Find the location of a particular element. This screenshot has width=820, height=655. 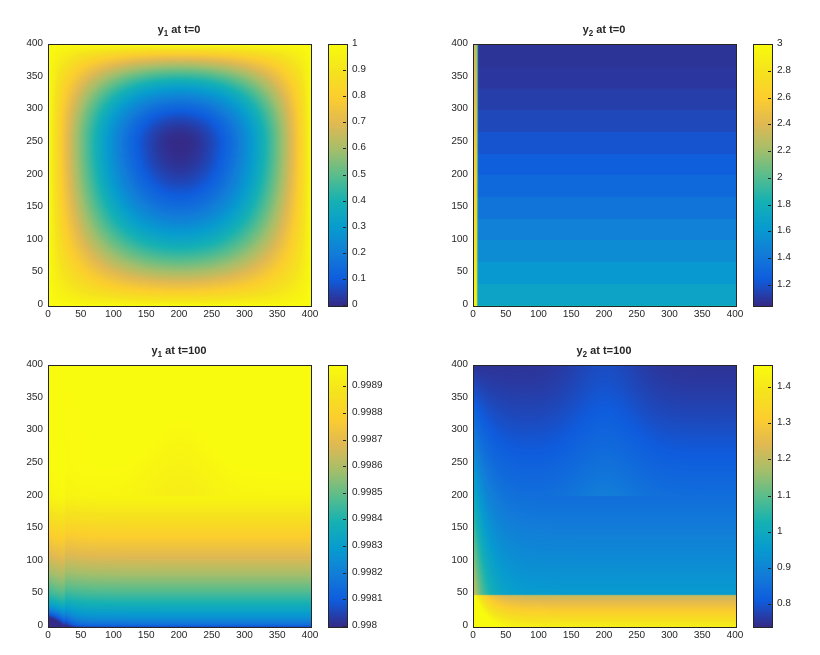

colorbar-tick-label: 0.2 is located at coordinates (359, 252).